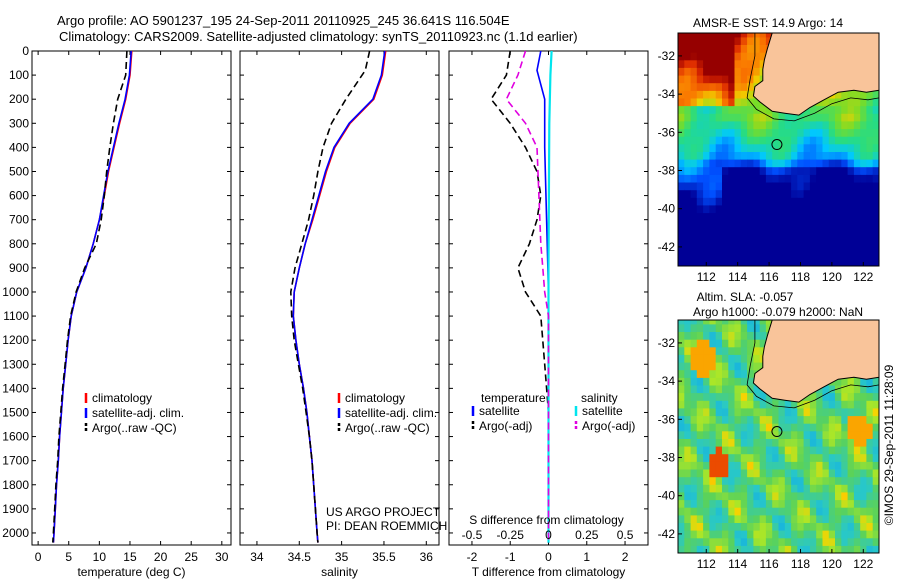 Image resolution: width=900 pixels, height=580 pixels. I want to click on depth-tick-label: 200, so click(19, 99).